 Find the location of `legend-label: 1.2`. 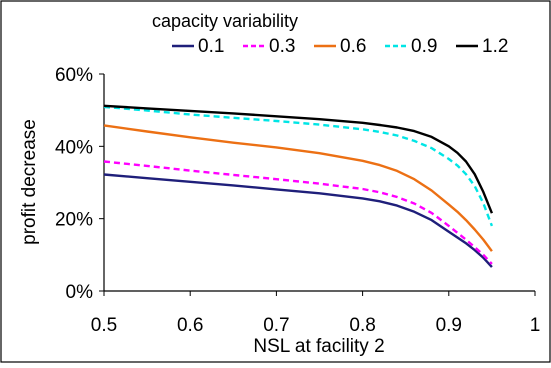

legend-label: 1.2 is located at coordinates (495, 46).